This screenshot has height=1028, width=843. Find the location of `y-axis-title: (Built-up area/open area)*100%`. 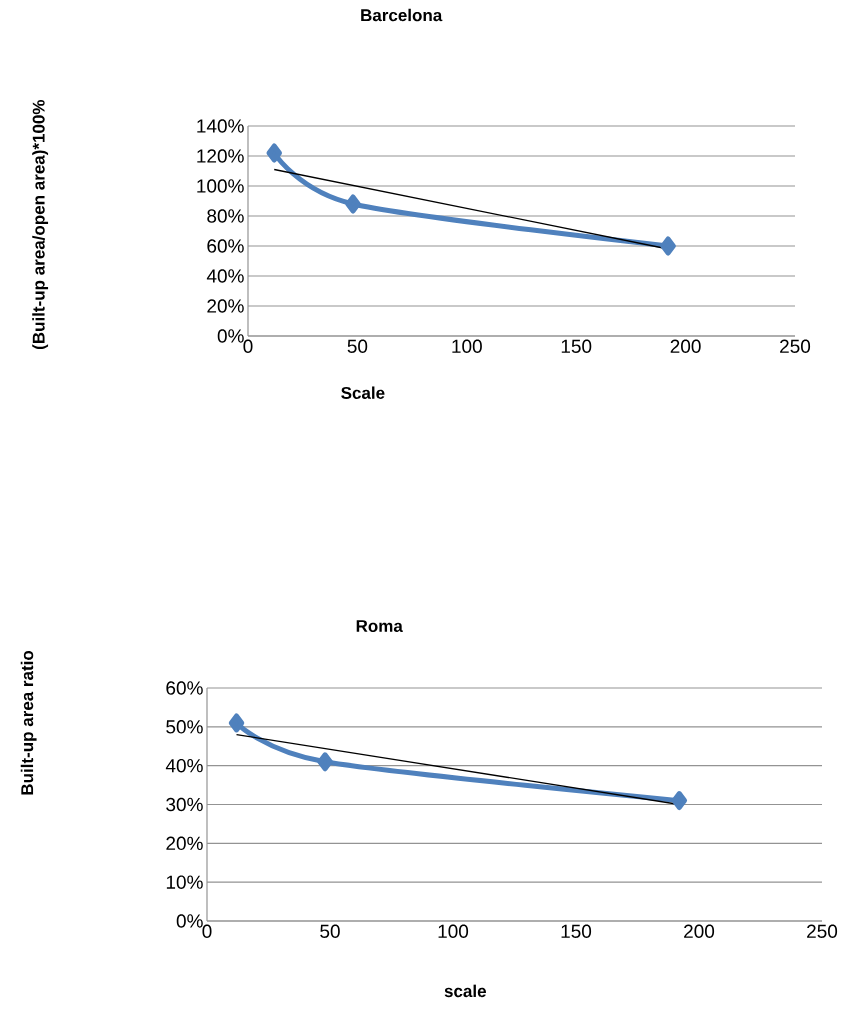

y-axis-title: (Built-up area/open area)*100% is located at coordinates (40, 225).